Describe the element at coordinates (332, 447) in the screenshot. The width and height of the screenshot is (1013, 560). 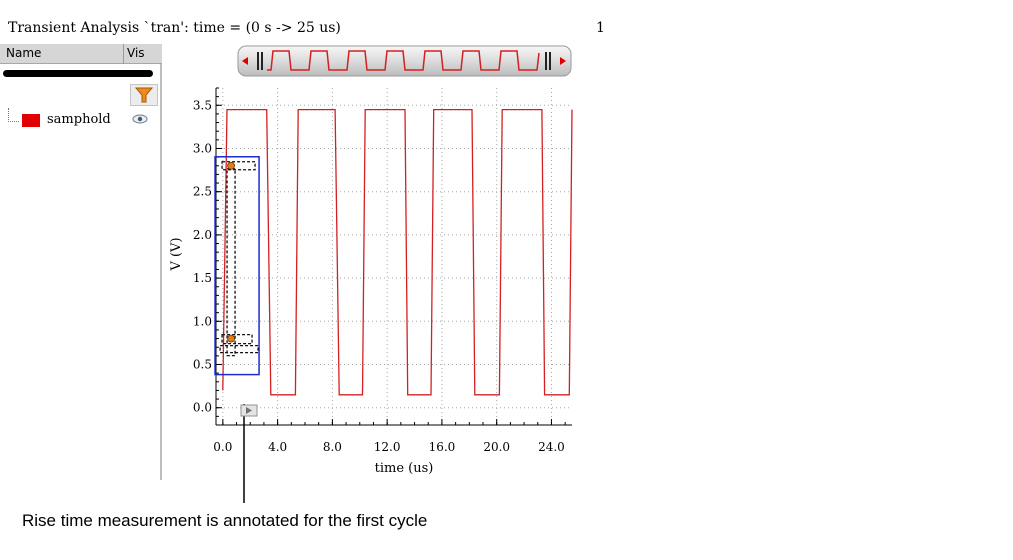
I see `x-tick-label: 8.0` at that location.